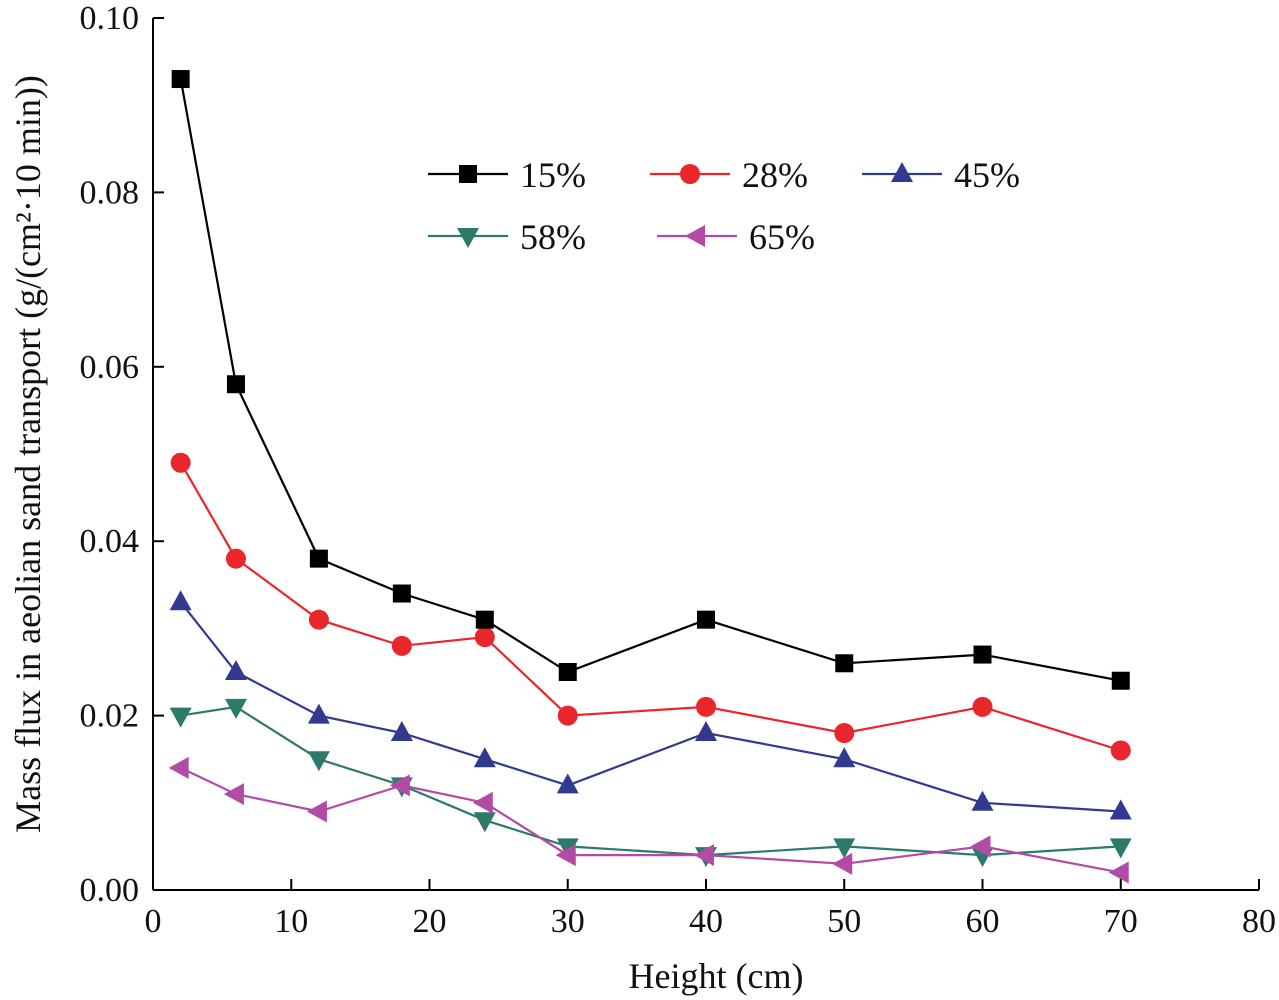  What do you see at coordinates (110, 192) in the screenshot?
I see `y-tick-label: 0.08` at bounding box center [110, 192].